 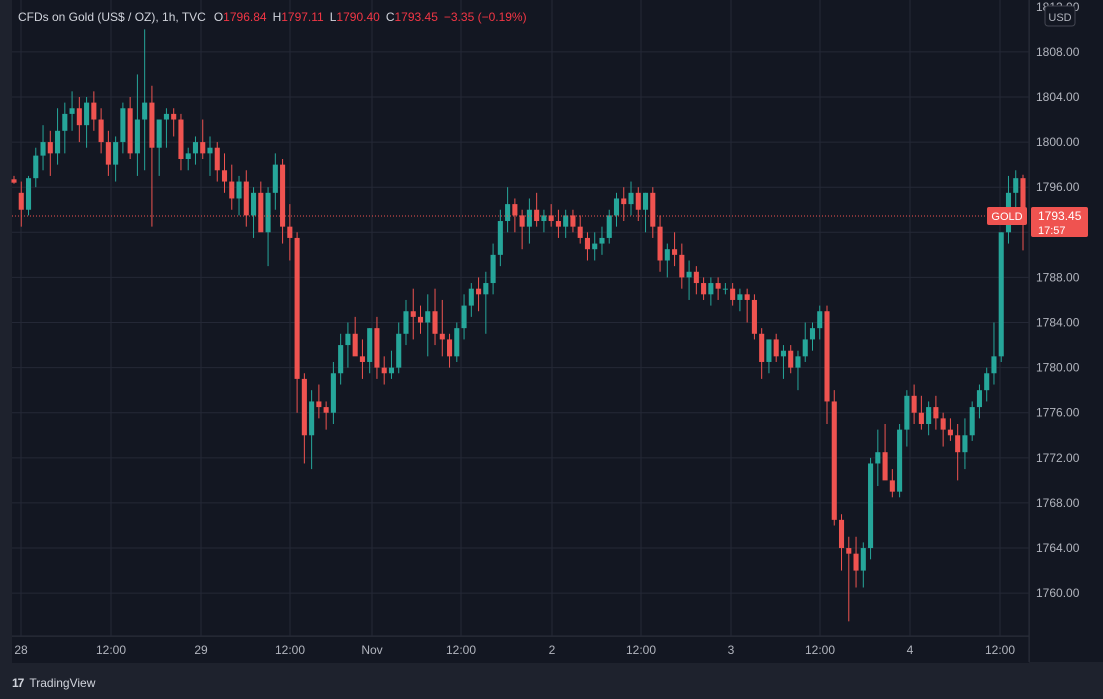 I want to click on high-key: H, so click(x=277, y=17).